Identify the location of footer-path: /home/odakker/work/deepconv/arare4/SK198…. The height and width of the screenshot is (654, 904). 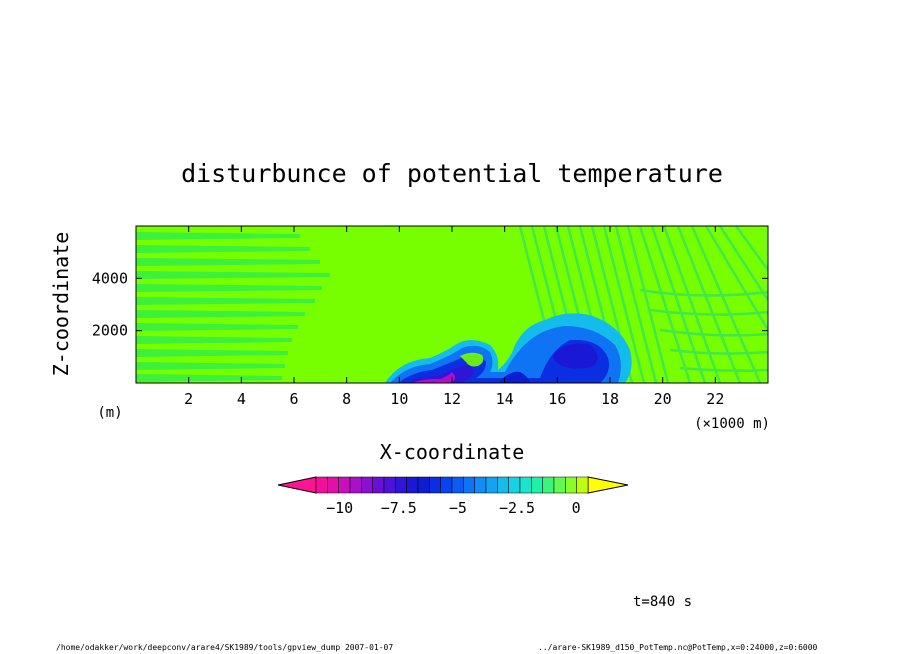
(225, 647).